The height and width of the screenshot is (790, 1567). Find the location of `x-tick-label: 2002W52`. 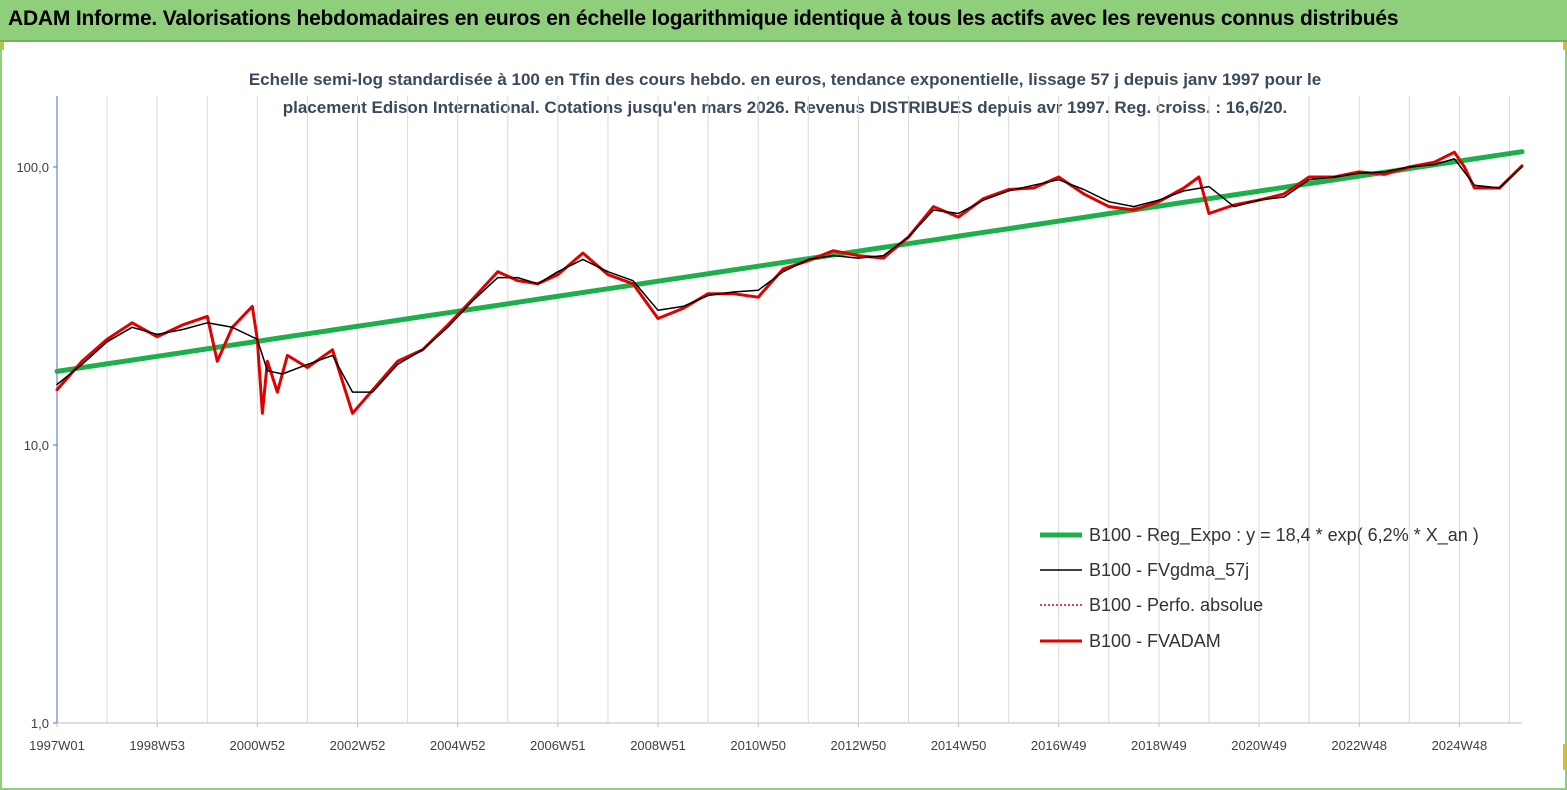

x-tick-label: 2002W52 is located at coordinates (358, 745).